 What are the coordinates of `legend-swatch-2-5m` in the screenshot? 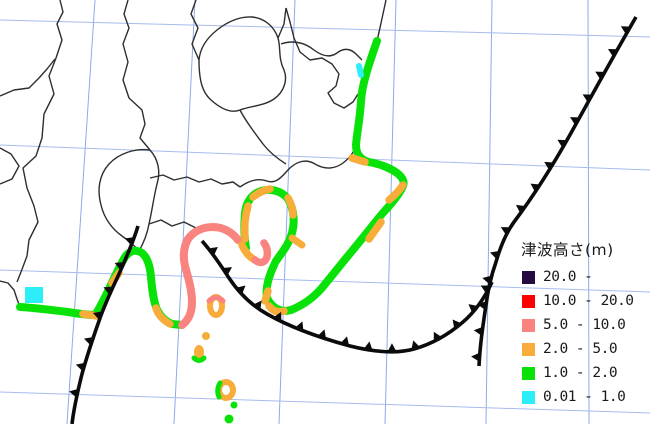 It's located at (528, 349).